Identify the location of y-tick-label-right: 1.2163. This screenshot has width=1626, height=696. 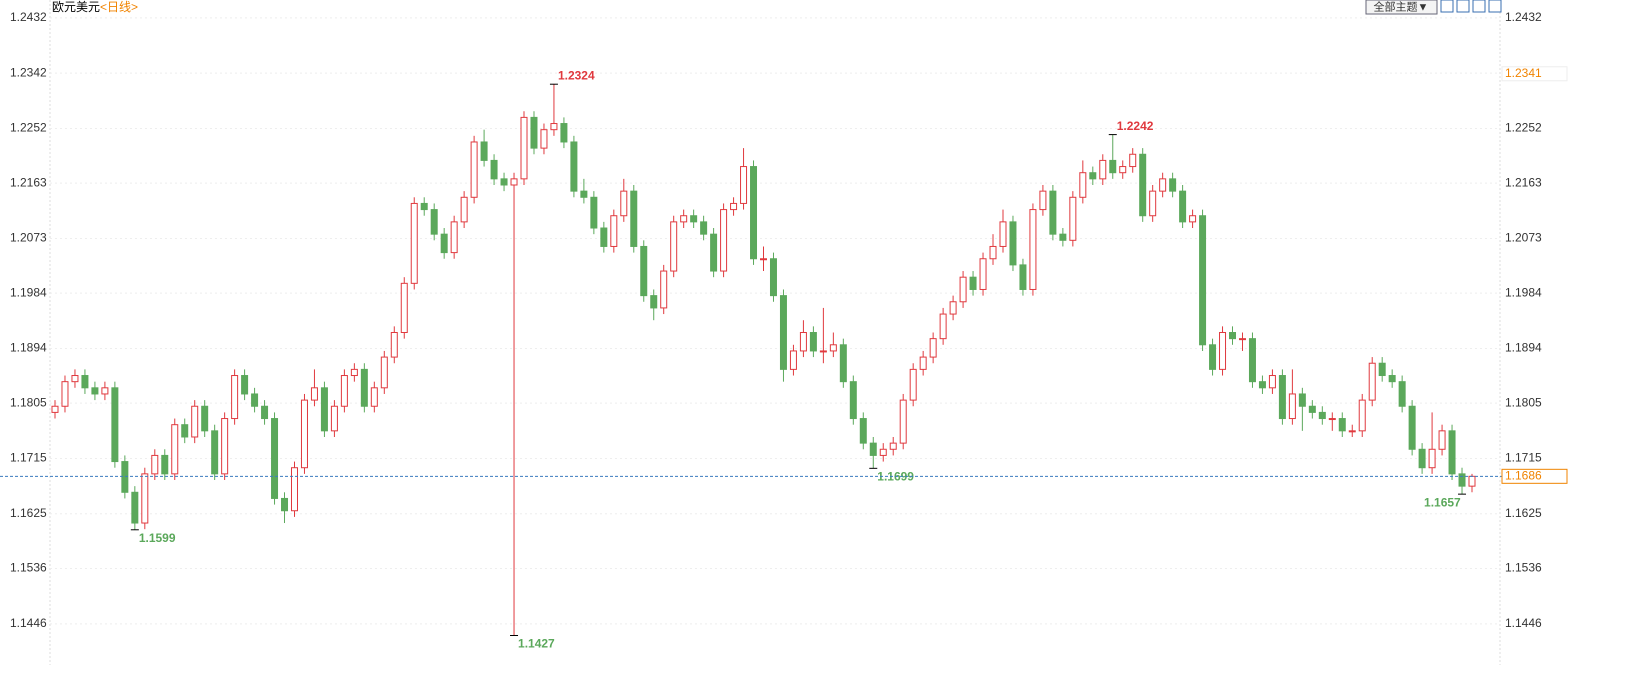
(1523, 182).